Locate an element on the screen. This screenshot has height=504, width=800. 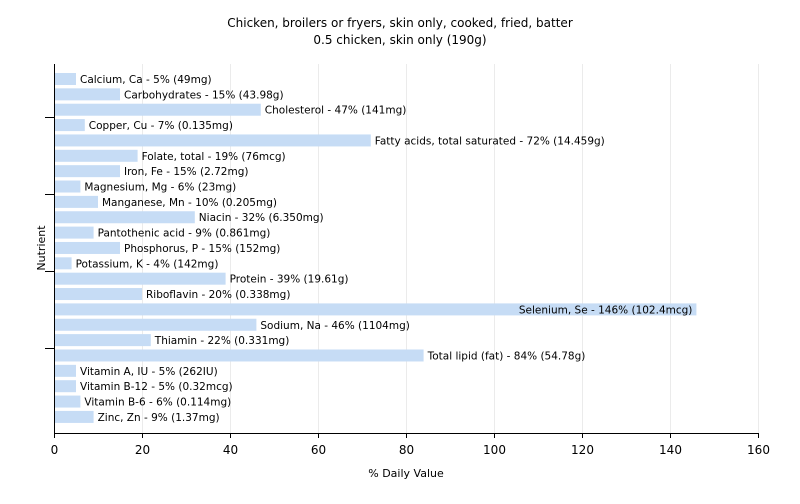
bar-label: Iron, Fe - 15% (2.72mg) is located at coordinates (186, 172).